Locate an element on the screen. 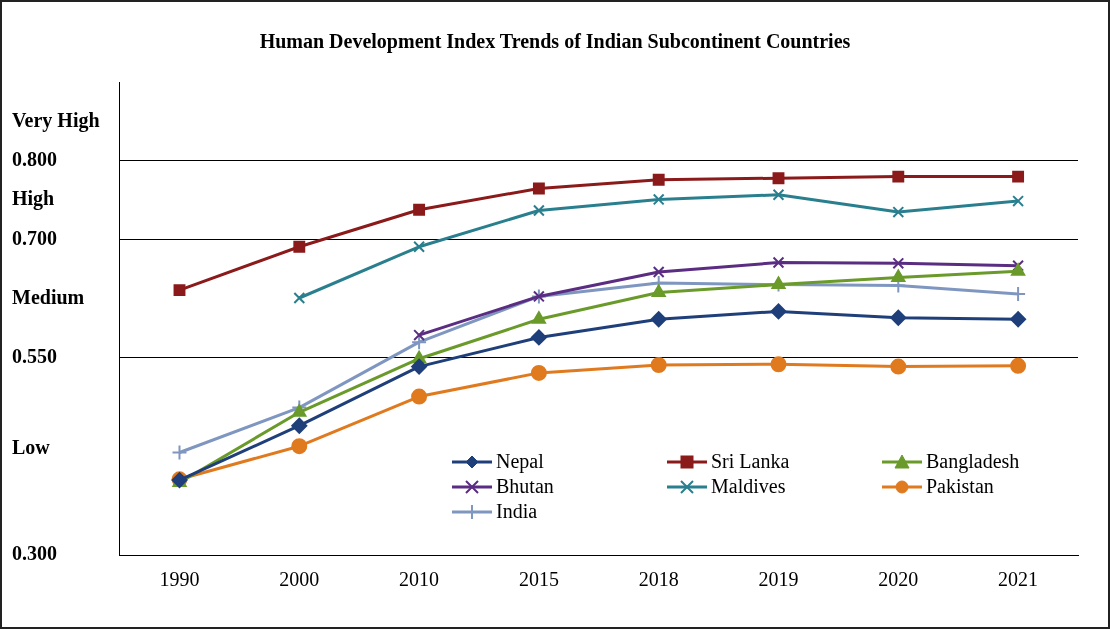 Image resolution: width=1110 pixels, height=629 pixels. y-tick-label: 0.300 is located at coordinates (34, 553).